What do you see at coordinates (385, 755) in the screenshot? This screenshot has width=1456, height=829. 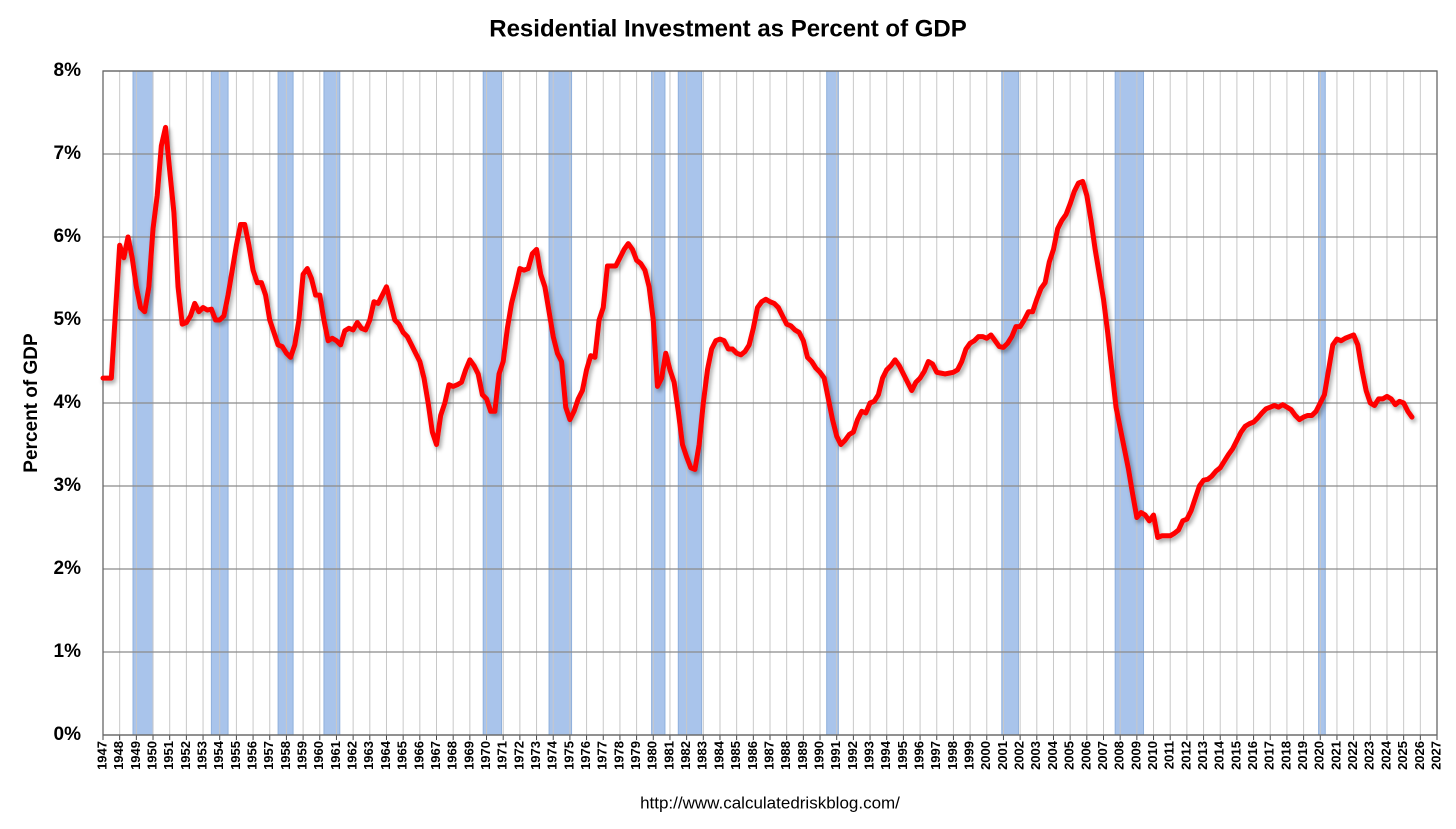 I see `x-tick-label: 1964` at bounding box center [385, 755].